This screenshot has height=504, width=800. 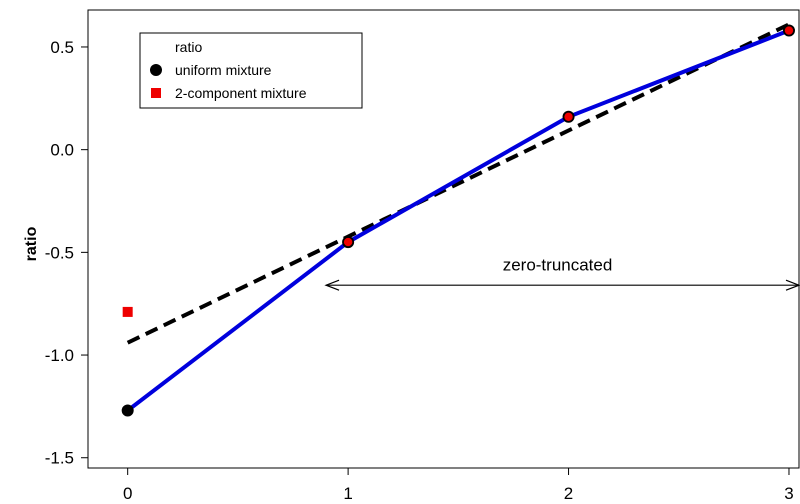 I want to click on annotation-arrowhead-left, so click(x=332, y=285).